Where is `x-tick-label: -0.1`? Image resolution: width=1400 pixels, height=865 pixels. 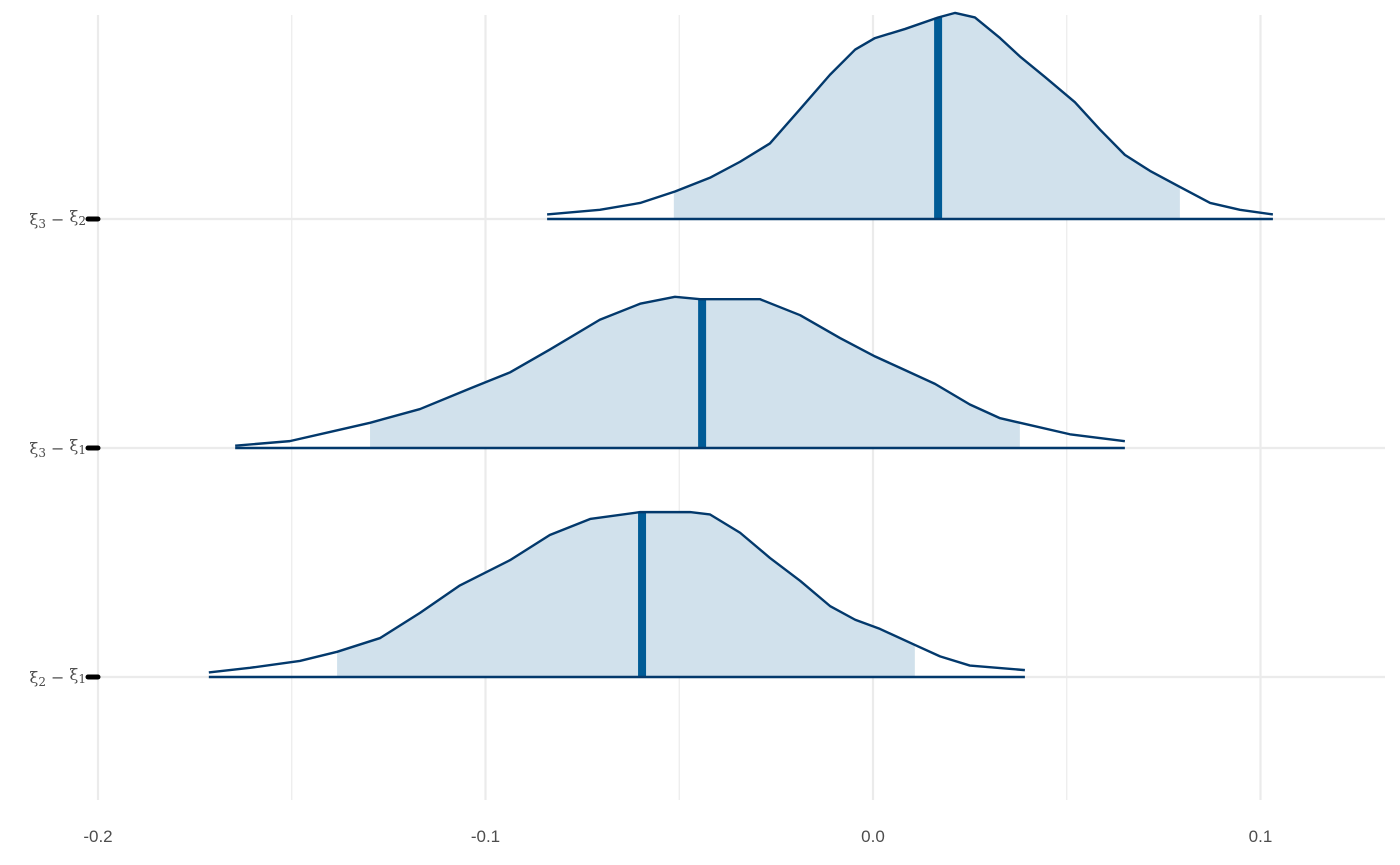
x-tick-label: -0.1 is located at coordinates (485, 836).